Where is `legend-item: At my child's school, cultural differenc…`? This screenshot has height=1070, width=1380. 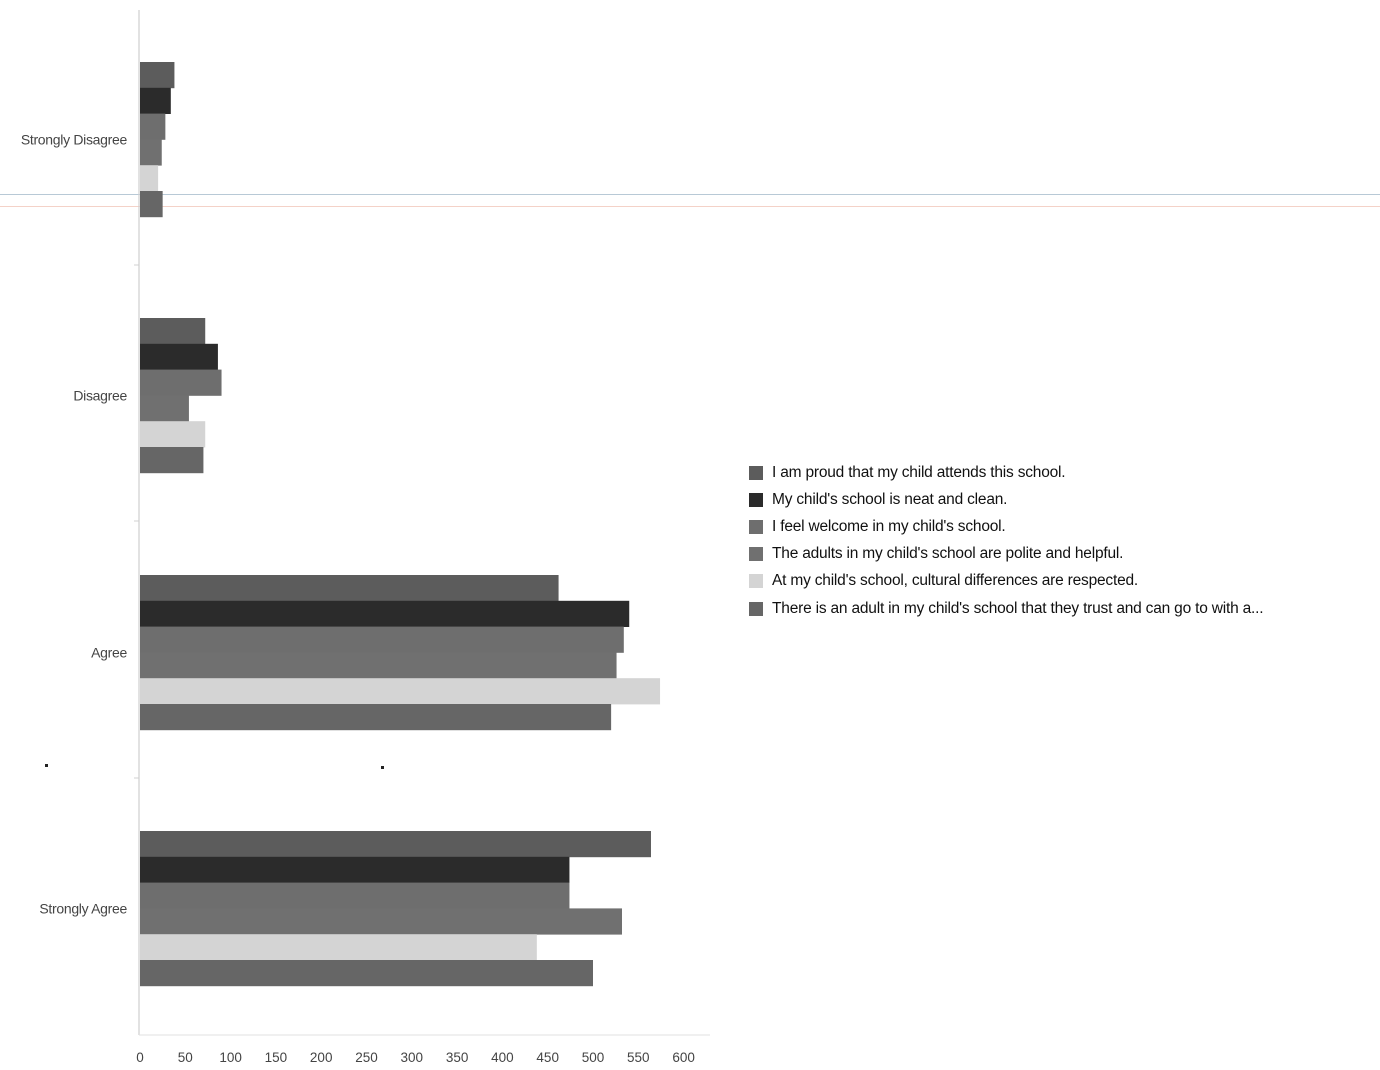
legend-item: At my child's school, cultural differenc… is located at coordinates (1064, 581).